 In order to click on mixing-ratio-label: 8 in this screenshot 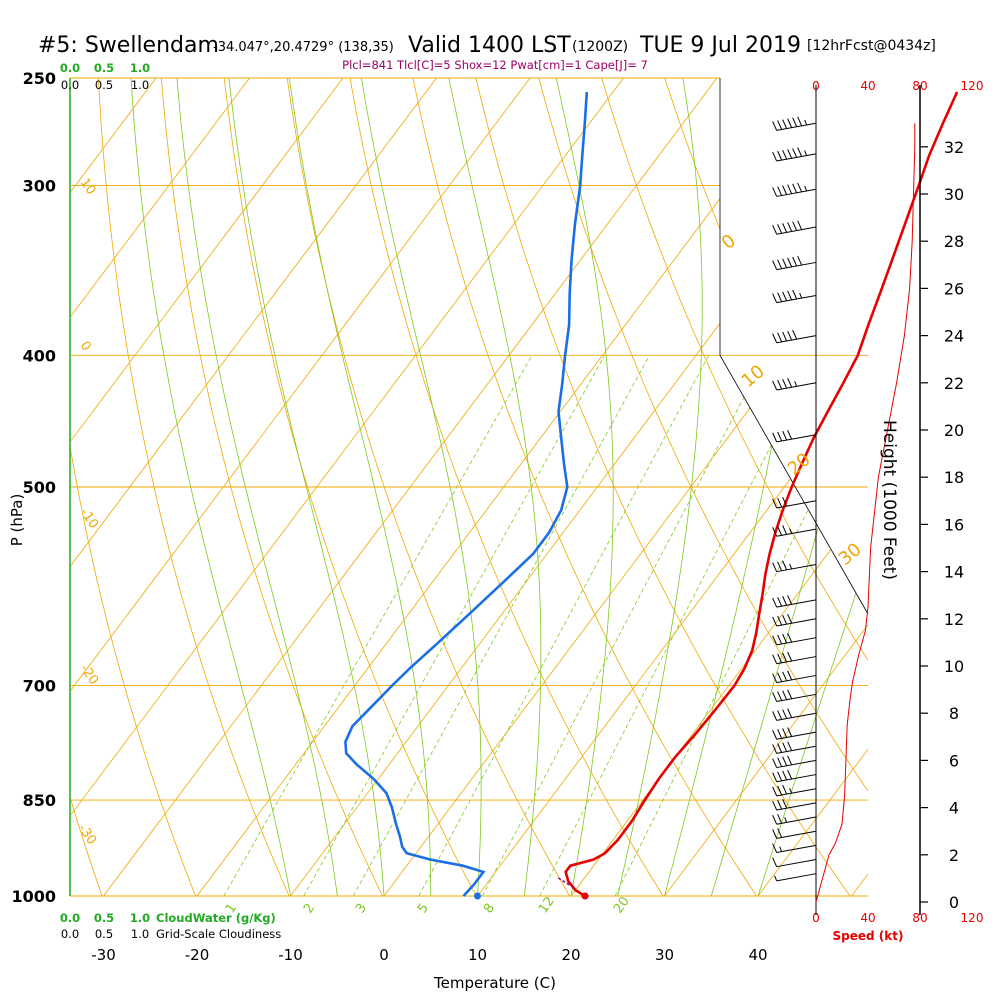, I will do `click(489, 908)`.